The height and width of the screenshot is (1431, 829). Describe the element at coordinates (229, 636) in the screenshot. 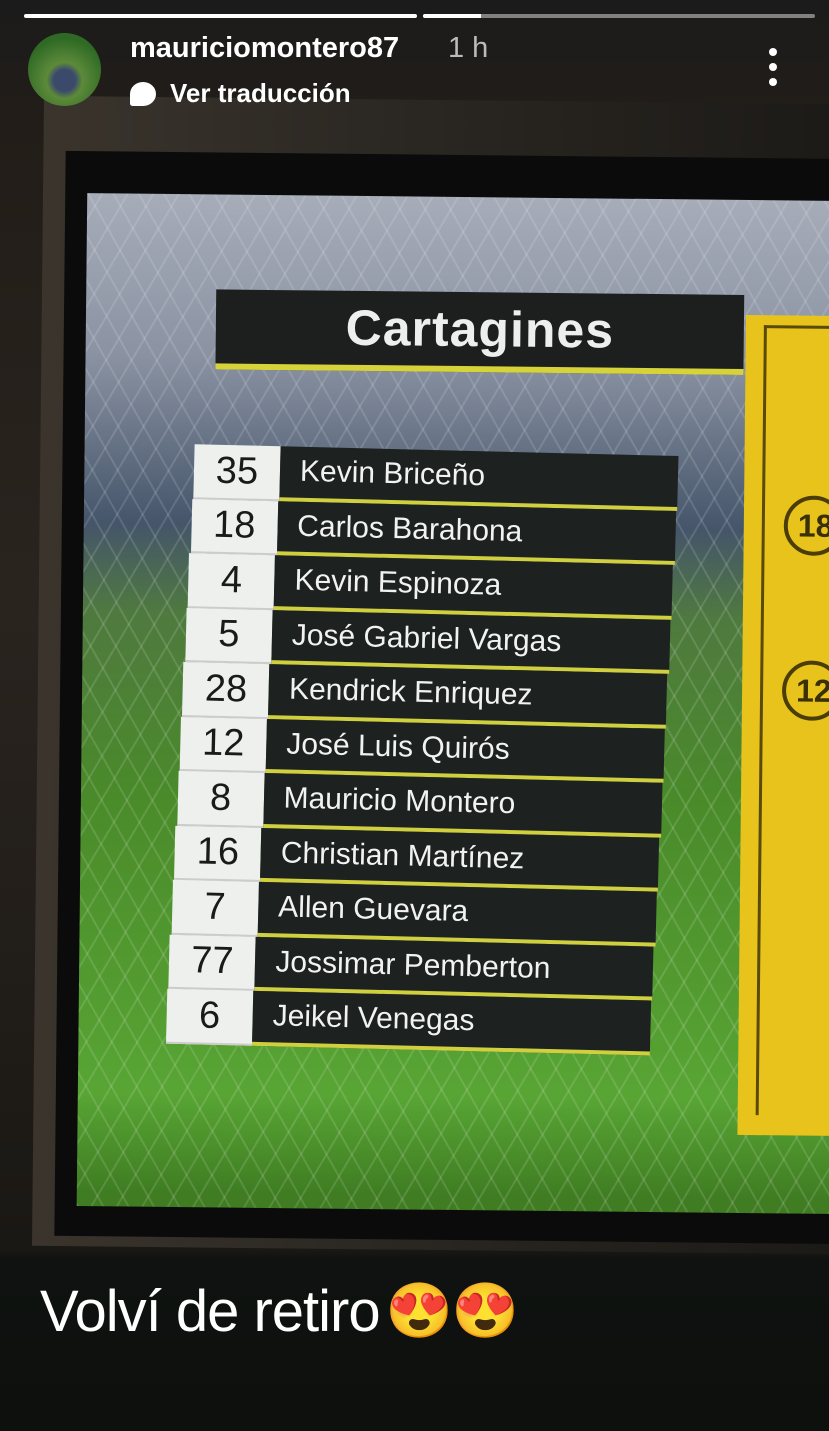

I see `player-number: 5` at that location.